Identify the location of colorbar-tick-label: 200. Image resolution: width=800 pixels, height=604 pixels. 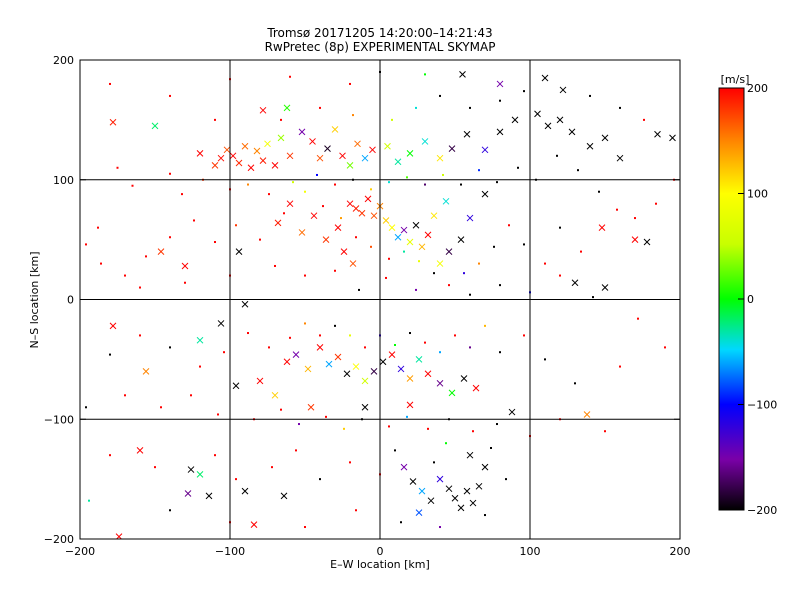
(757, 88).